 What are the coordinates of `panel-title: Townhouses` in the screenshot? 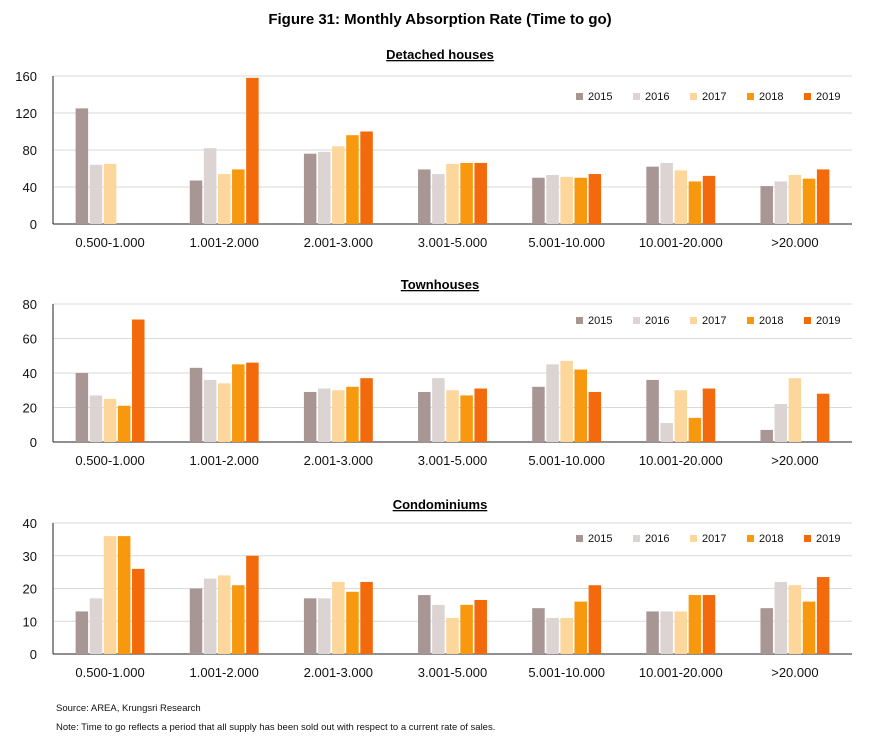 It's located at (440, 284).